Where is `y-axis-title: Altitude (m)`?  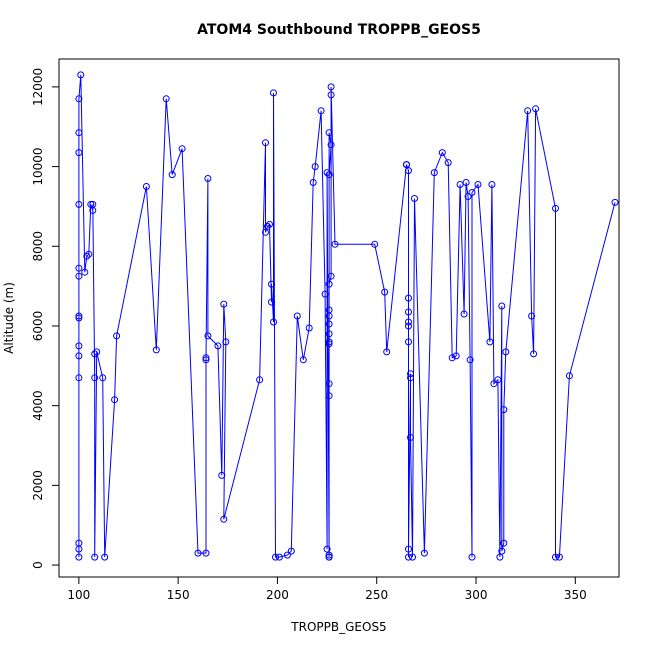
y-axis-title: Altitude (m) is located at coordinates (9, 318).